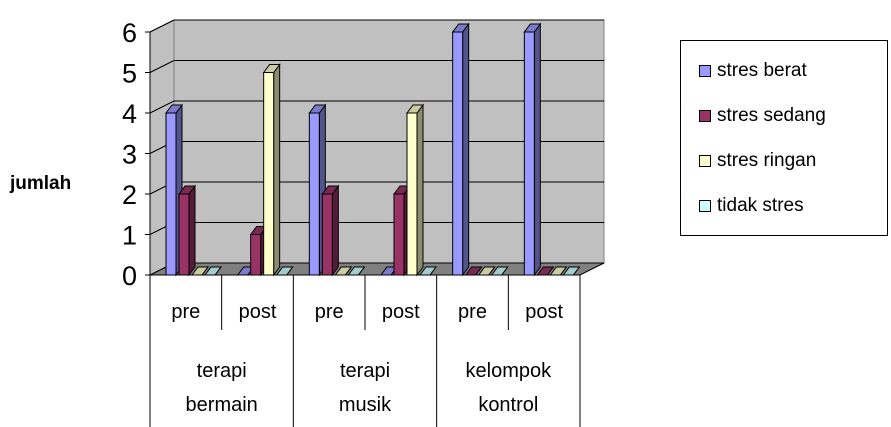 Image resolution: width=891 pixels, height=427 pixels. What do you see at coordinates (129, 276) in the screenshot?
I see `y-tick-label: 0` at bounding box center [129, 276].